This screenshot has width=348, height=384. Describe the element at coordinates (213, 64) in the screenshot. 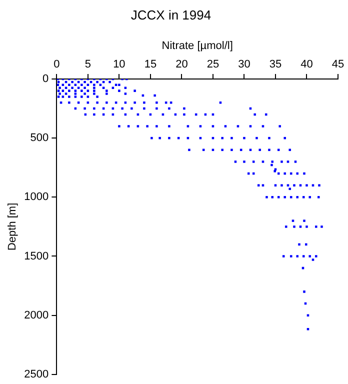

I see `x-tick-label: 25` at that location.